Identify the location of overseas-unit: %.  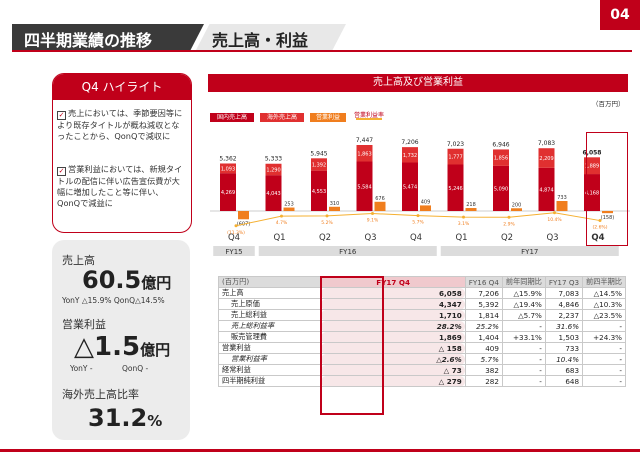
(155, 421).